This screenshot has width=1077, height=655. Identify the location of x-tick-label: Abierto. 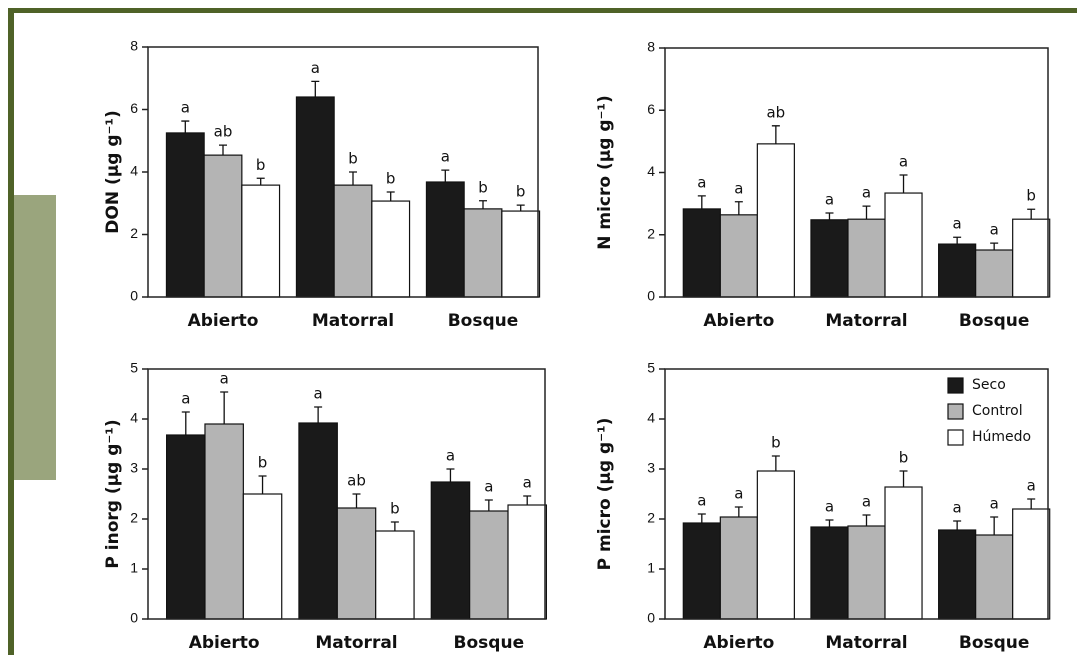
(738, 643).